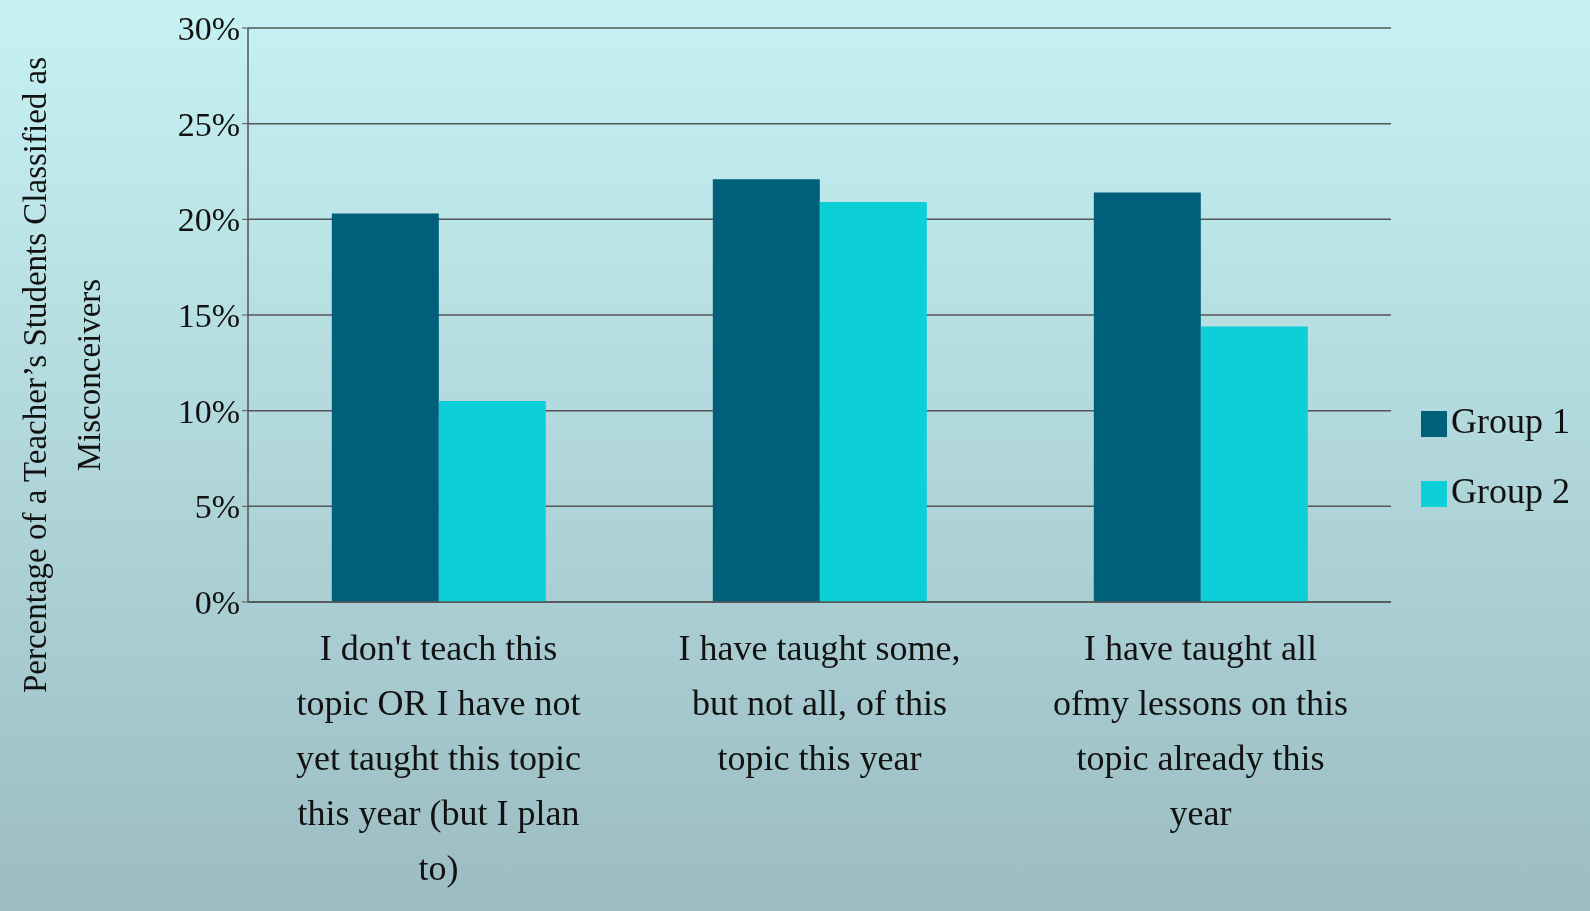  I want to click on y-tick-label: 5%, so click(217, 507).